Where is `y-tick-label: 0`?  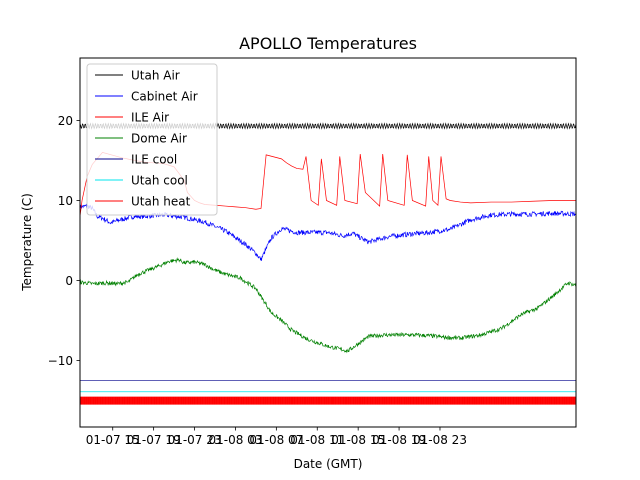 y-tick-label: 0 is located at coordinates (69, 281).